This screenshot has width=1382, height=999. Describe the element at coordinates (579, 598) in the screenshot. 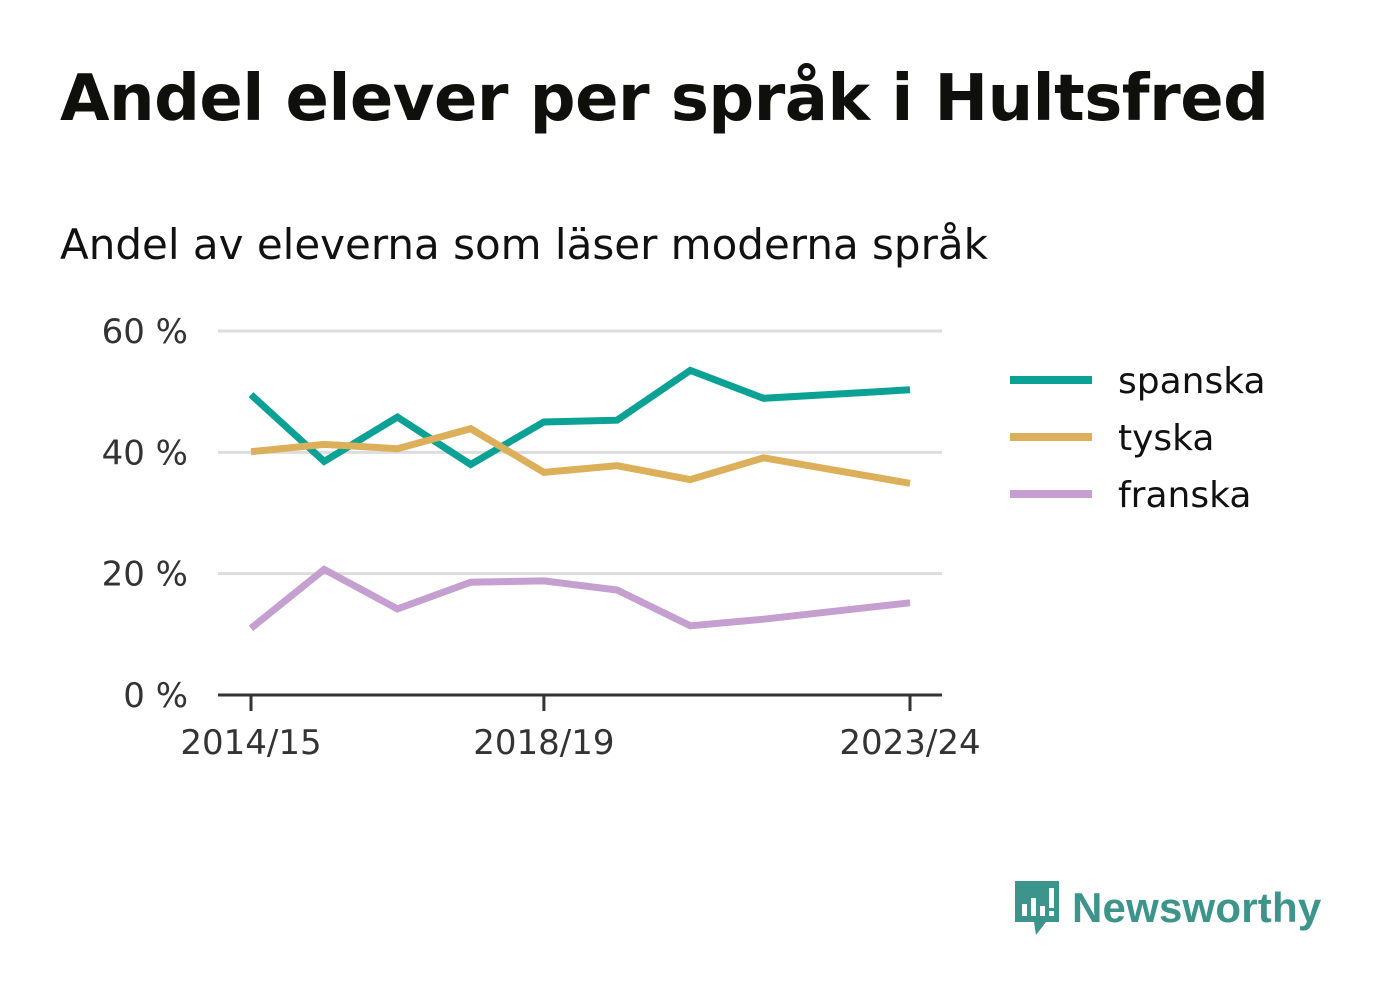

I see `series-line-franska` at that location.